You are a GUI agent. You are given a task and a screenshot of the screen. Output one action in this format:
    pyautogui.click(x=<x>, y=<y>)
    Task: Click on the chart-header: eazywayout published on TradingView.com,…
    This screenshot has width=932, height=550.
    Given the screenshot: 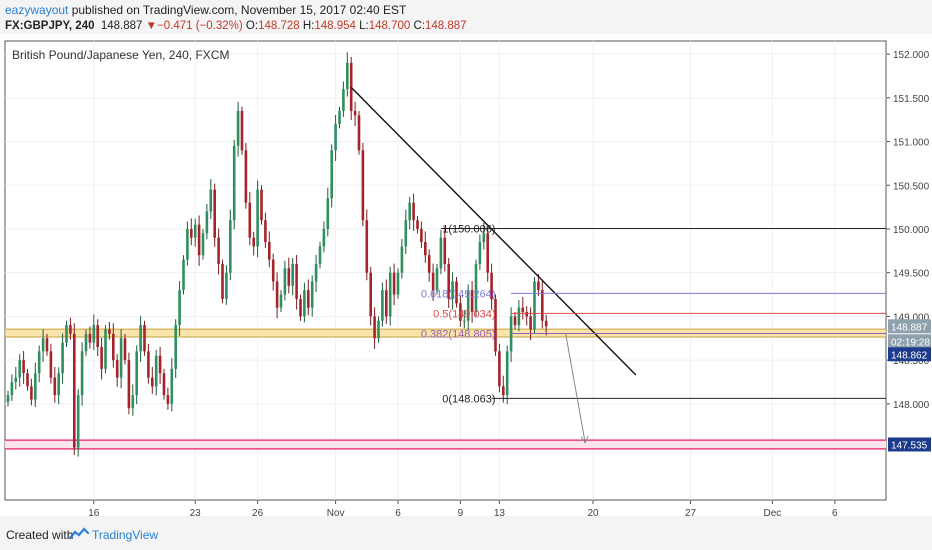 What is the action you would take?
    pyautogui.click(x=466, y=17)
    